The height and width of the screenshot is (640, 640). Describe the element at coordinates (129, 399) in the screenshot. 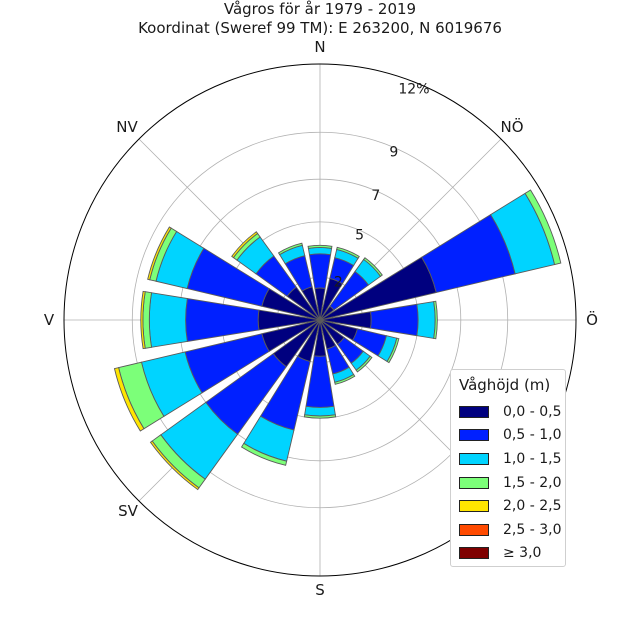

I see `rose-bar-247.5-bin-5` at that location.